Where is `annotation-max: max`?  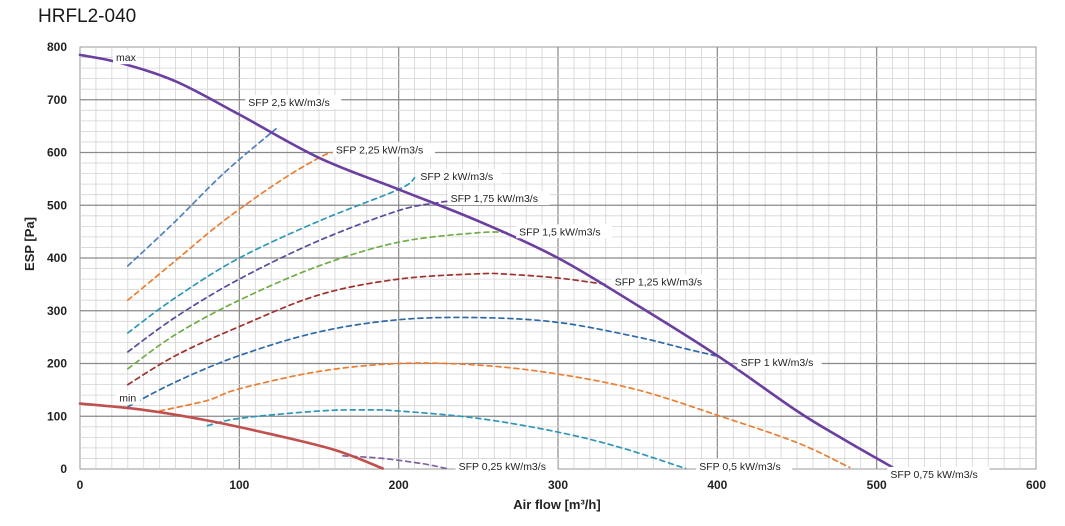 annotation-max: max is located at coordinates (126, 58).